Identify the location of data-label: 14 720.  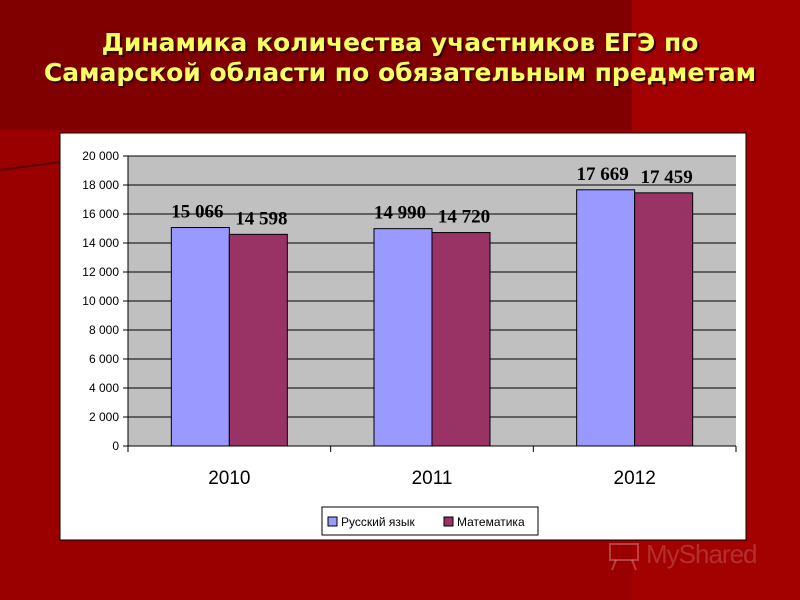
(464, 217).